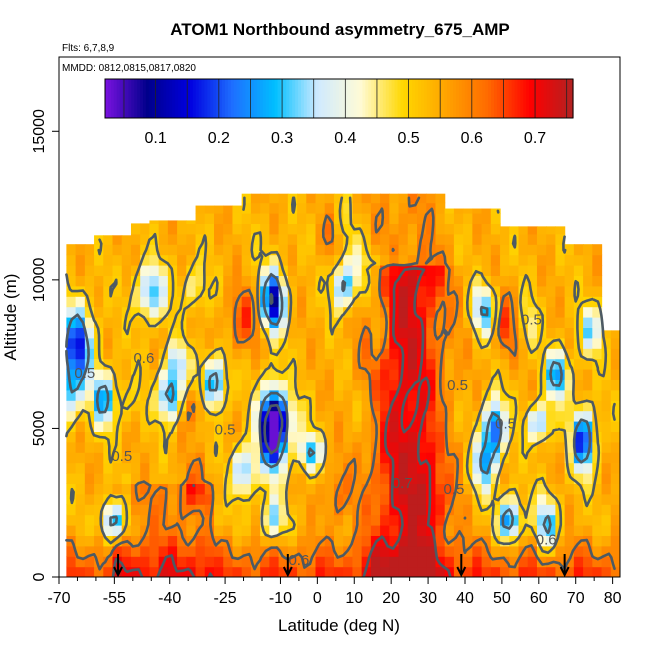 The width and height of the screenshot is (650, 650). Describe the element at coordinates (402, 483) in the screenshot. I see `contour-label: 0.7` at that location.